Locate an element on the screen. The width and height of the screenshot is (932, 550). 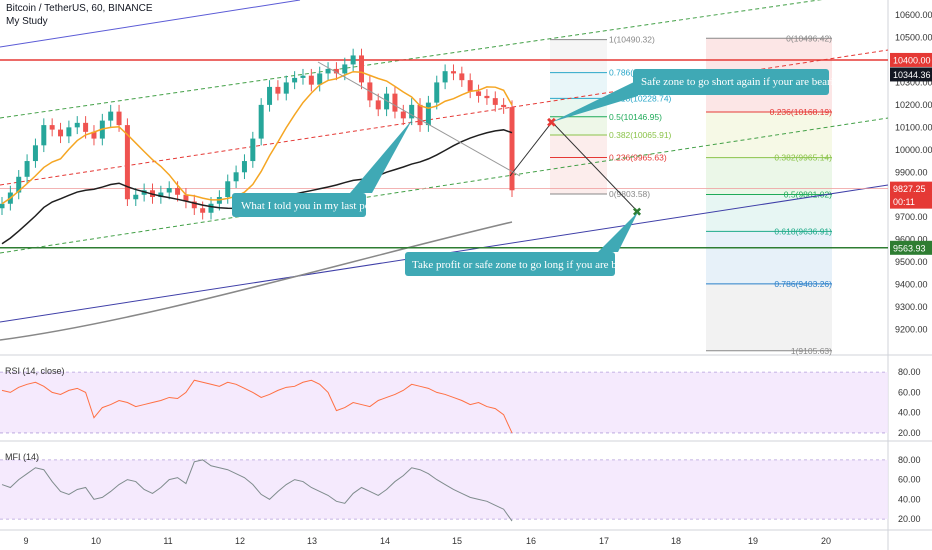
projection-guide is located at coordinates (419, 119).